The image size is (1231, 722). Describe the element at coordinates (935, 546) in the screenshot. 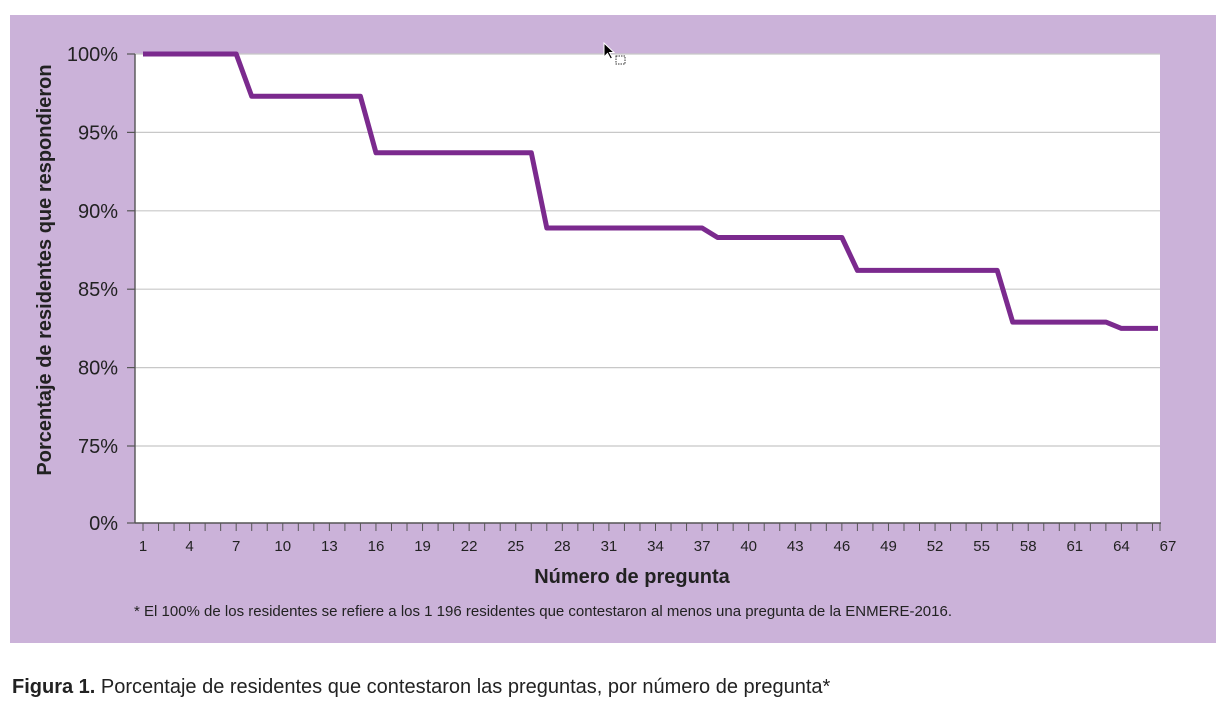

I see `x-tick-label: 52` at that location.